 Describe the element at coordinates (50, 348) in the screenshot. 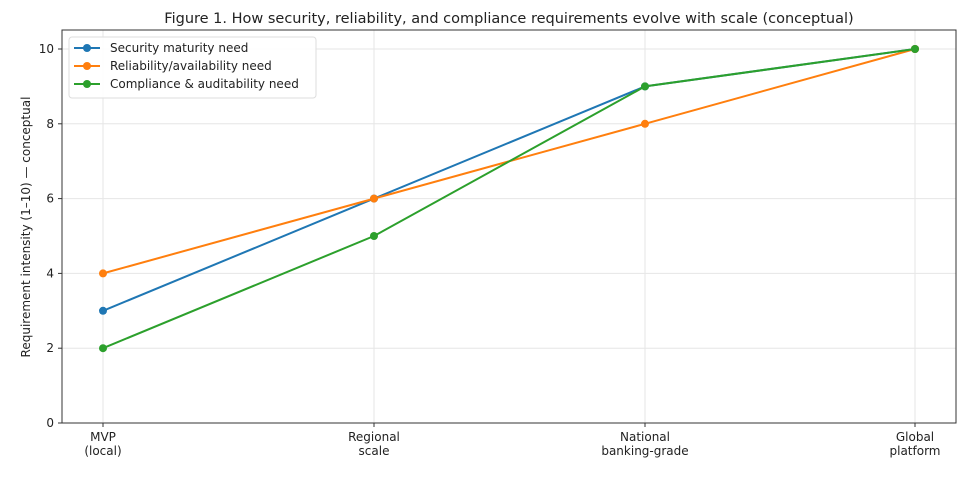

I see `y-tick-label: 2` at that location.